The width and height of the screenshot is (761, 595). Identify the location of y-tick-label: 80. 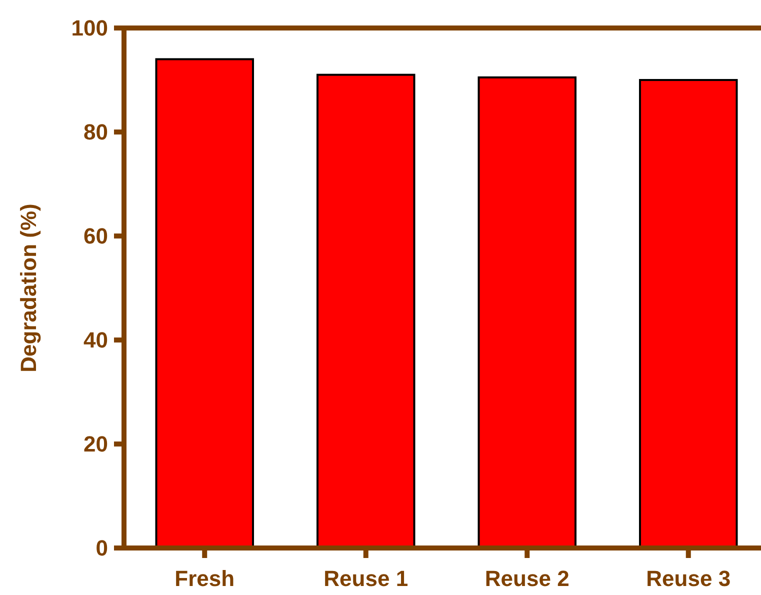
(96, 132).